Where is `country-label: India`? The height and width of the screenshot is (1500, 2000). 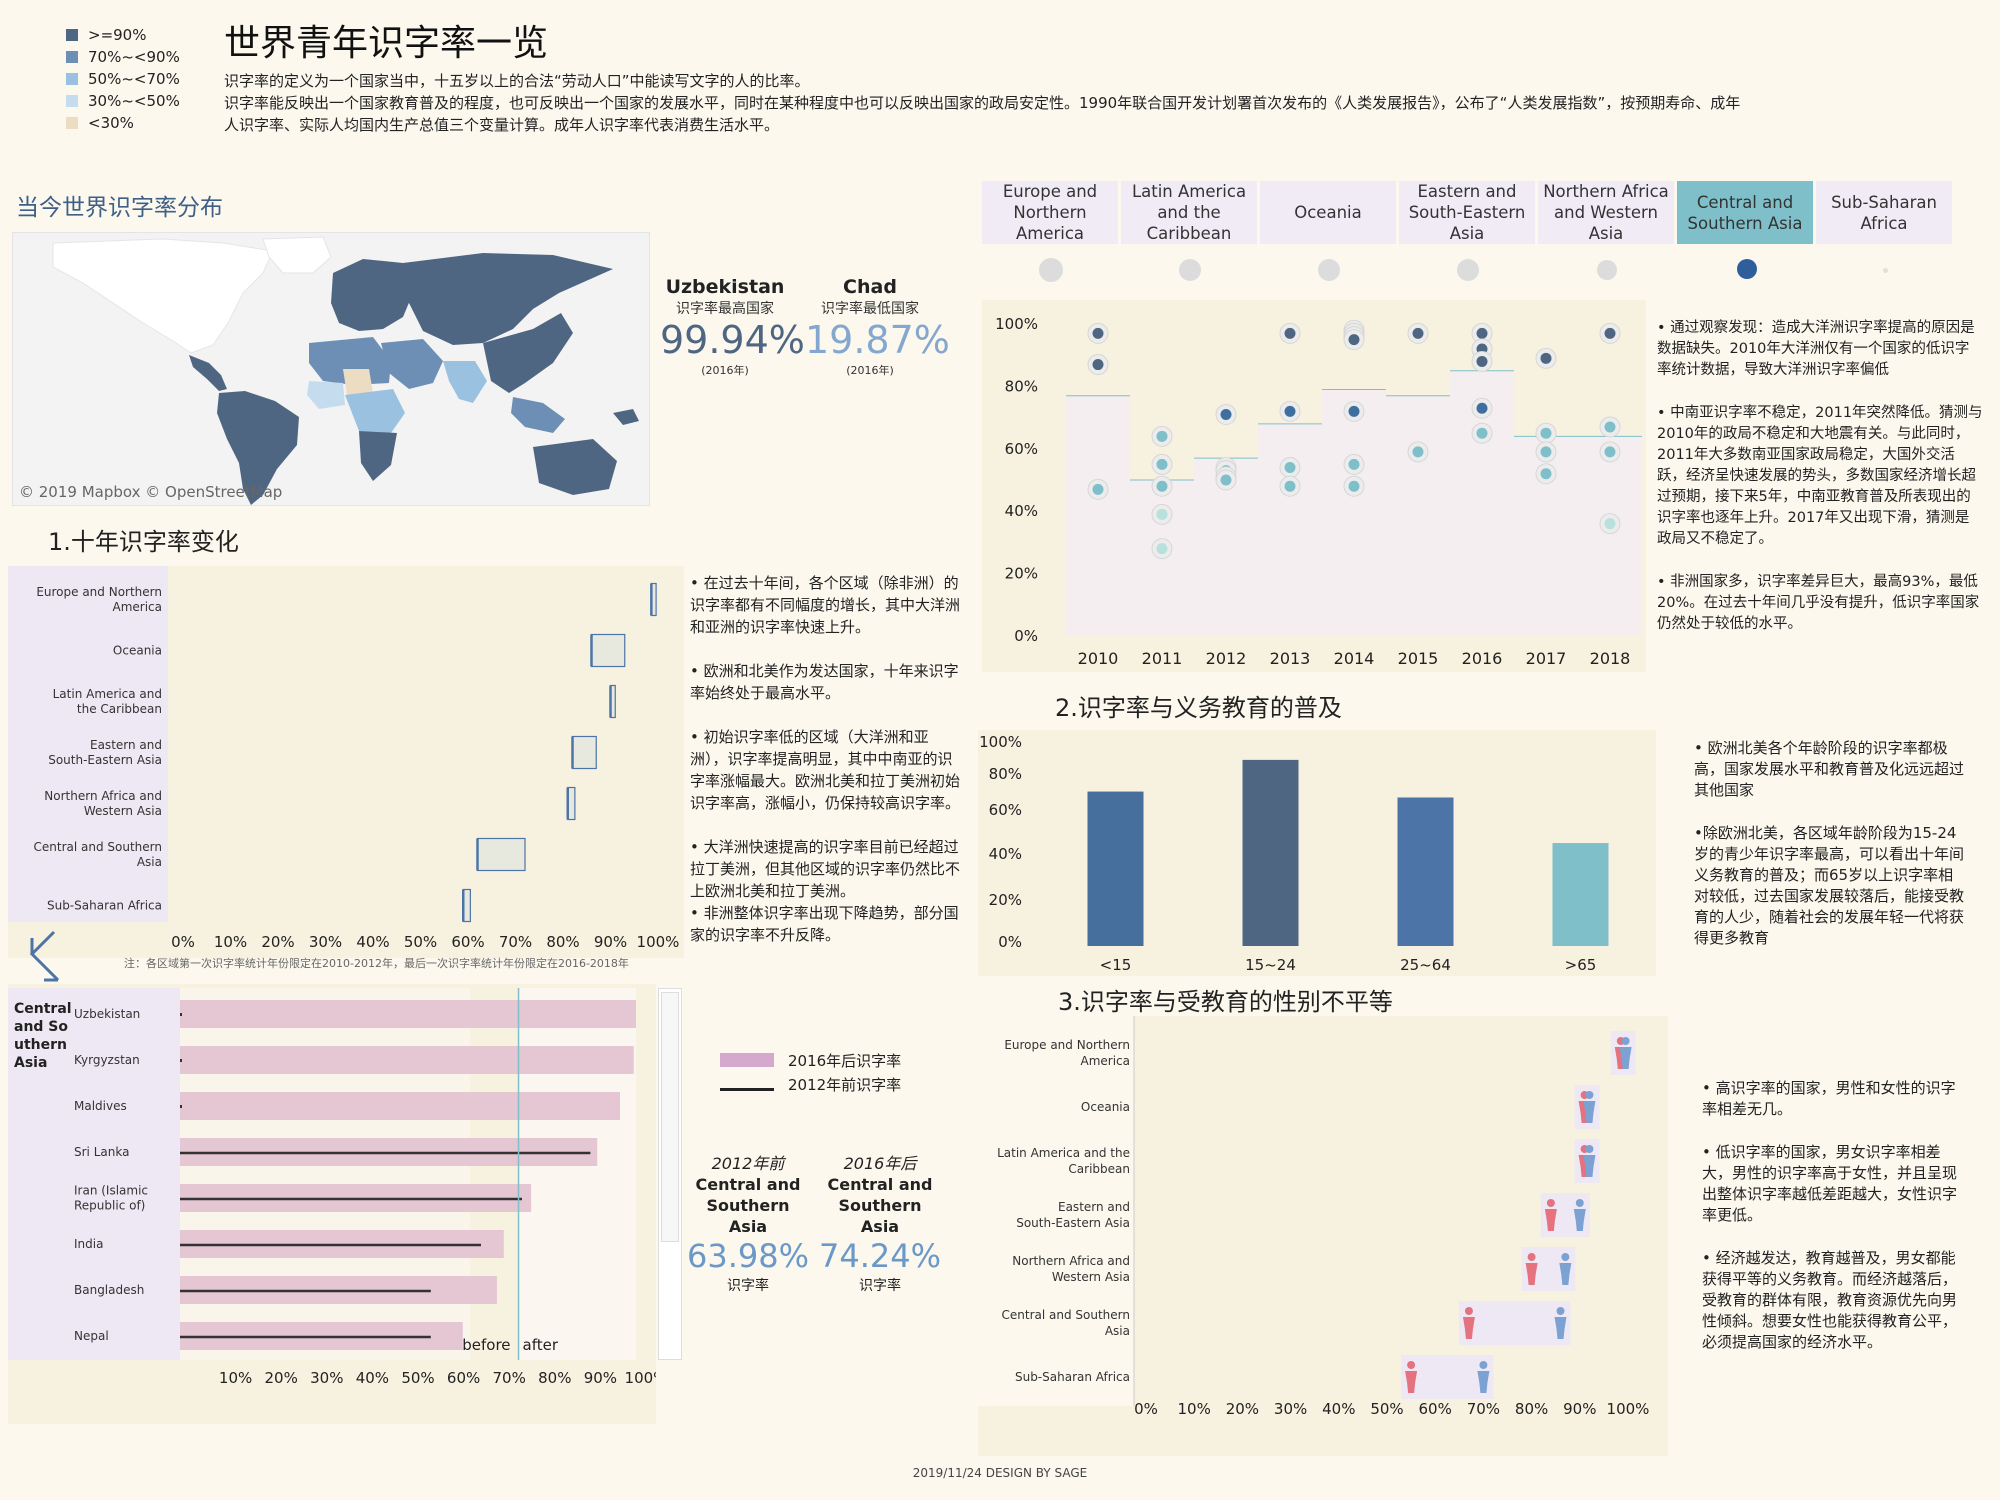 country-label: India is located at coordinates (88, 1244).